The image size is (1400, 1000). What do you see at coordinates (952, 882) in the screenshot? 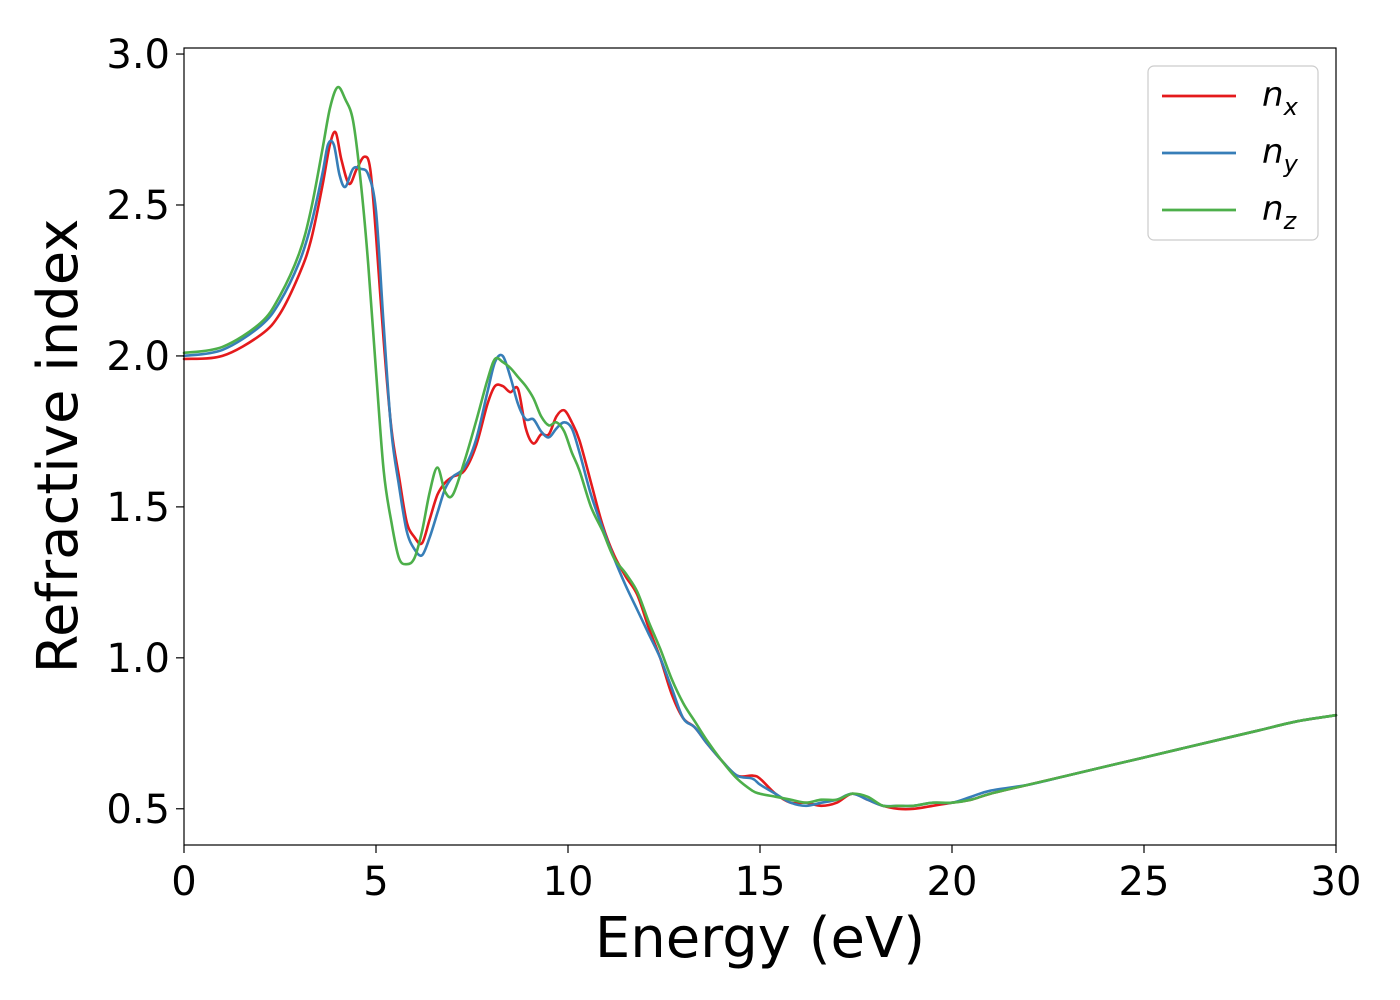
I see `x-tick-label: 20` at bounding box center [952, 882].